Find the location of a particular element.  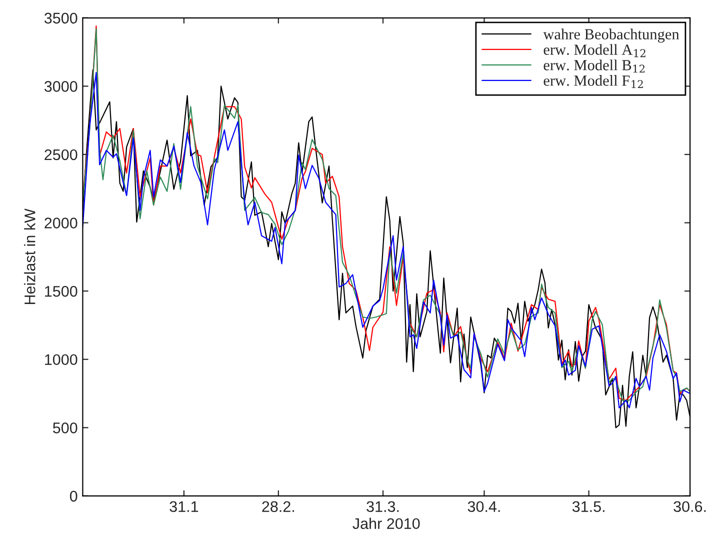

y-tick-label: 2000 is located at coordinates (61, 223).